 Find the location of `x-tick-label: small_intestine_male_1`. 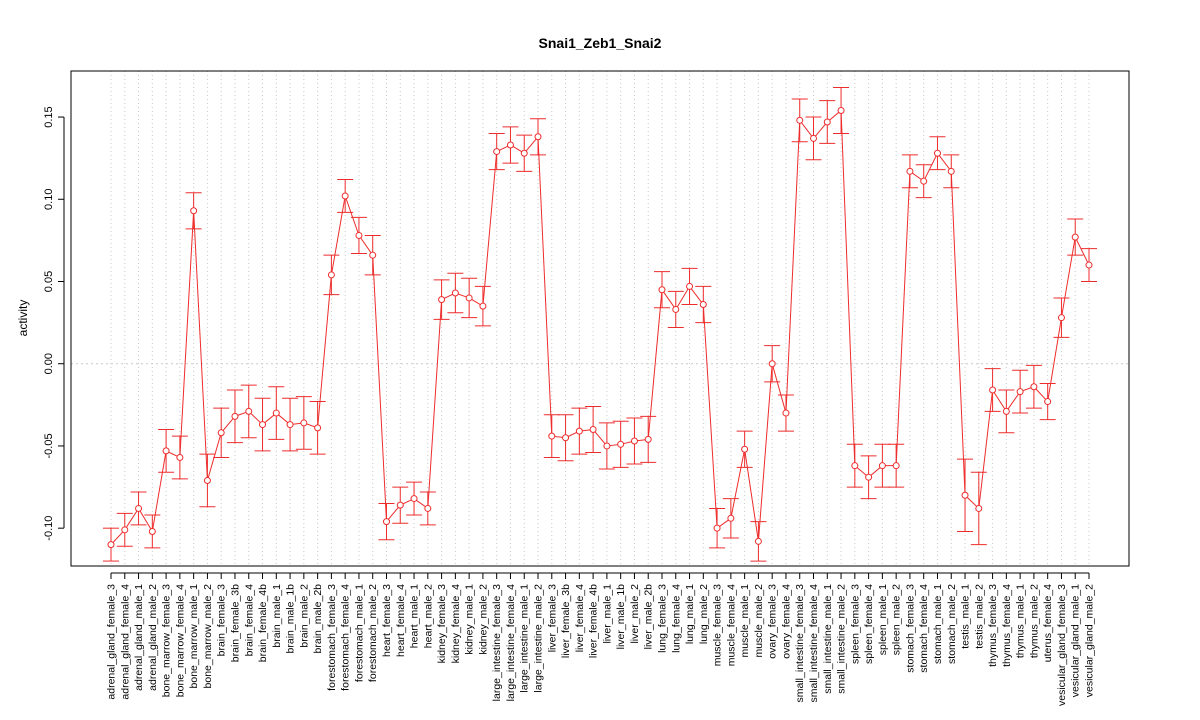

x-tick-label: small_intestine_male_1 is located at coordinates (828, 639).